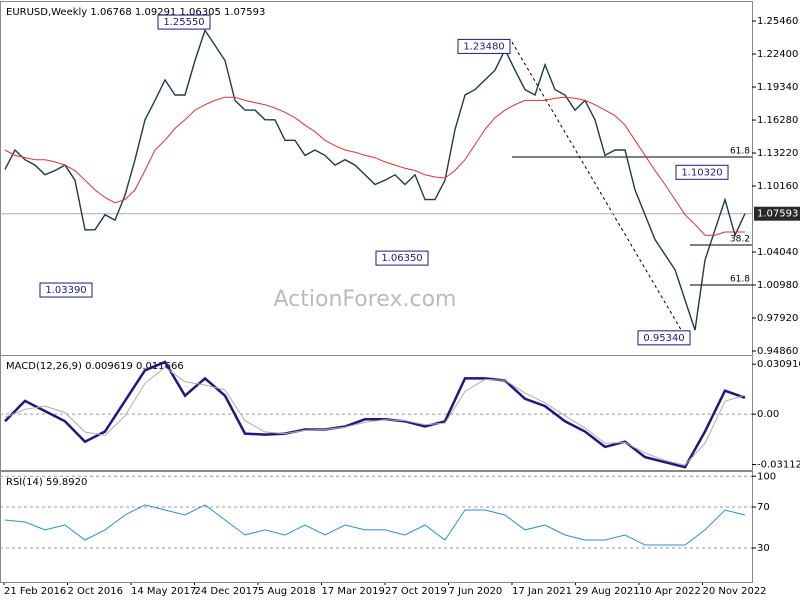  I want to click on annotation-label: 1.03390, so click(65, 290).